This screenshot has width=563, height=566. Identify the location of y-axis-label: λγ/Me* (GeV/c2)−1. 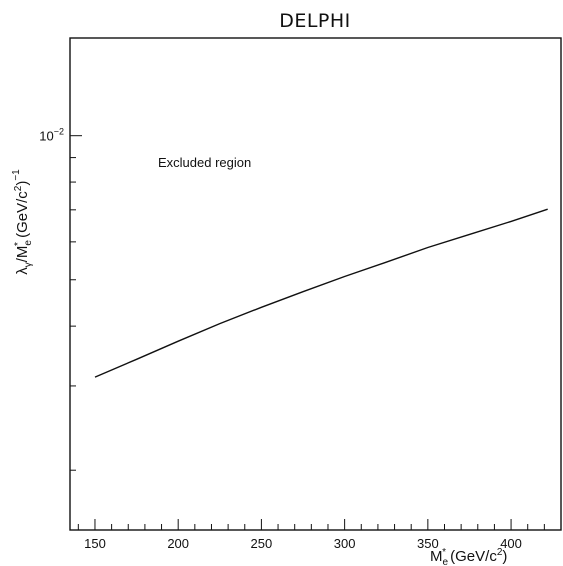
(22, 222).